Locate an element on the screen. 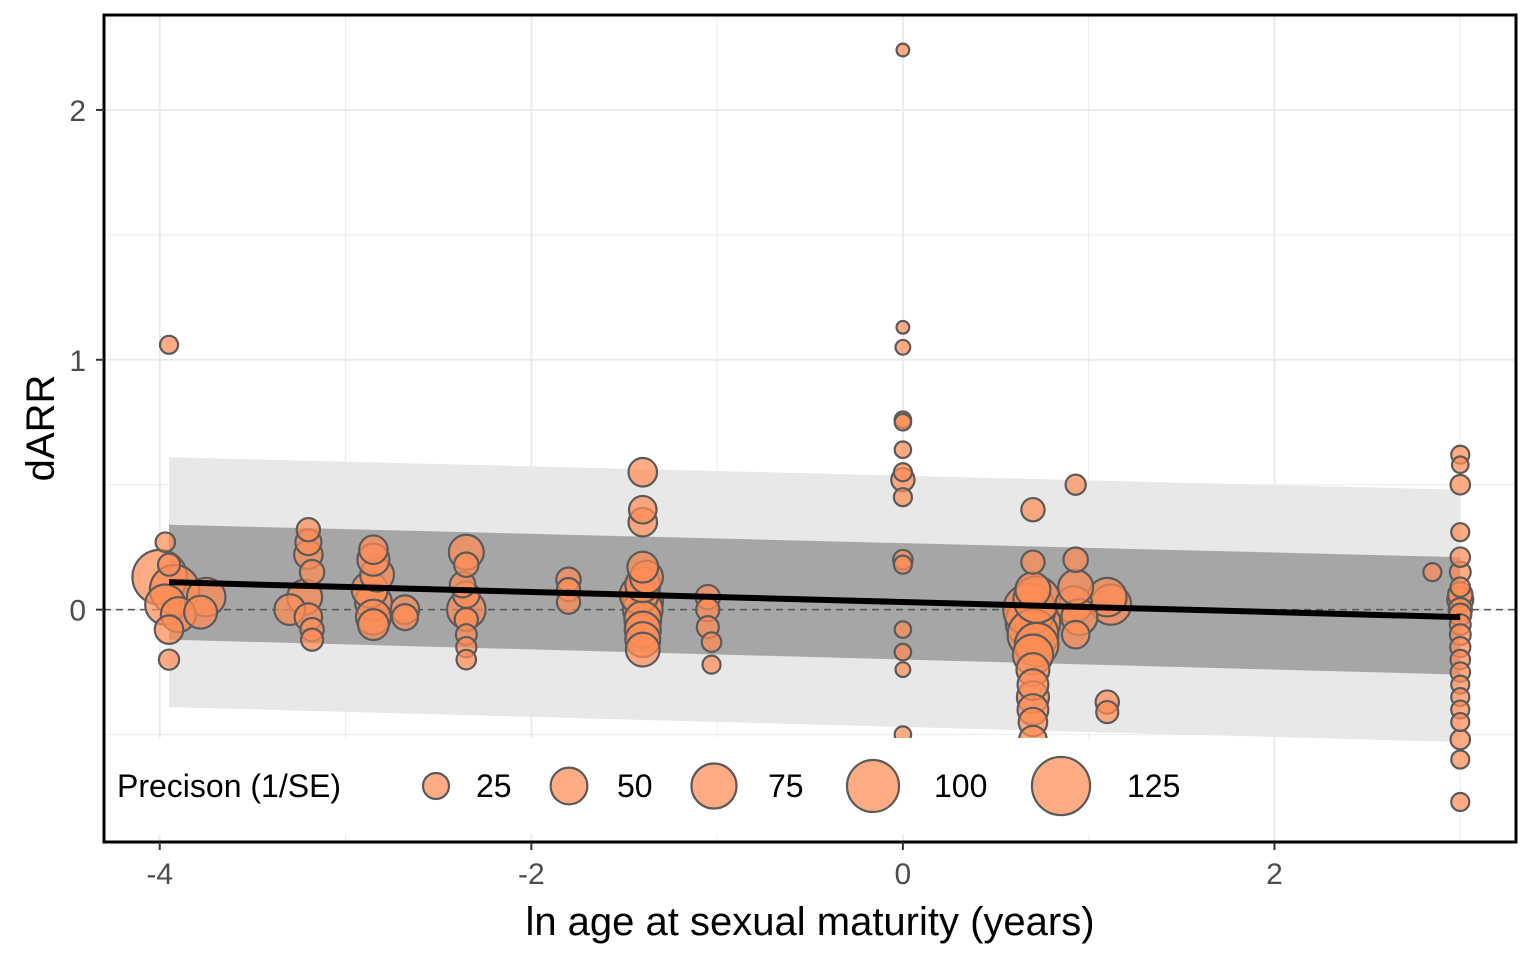 The height and width of the screenshot is (960, 1536). legend: Precison (1/SE) 25 50 75 100 125 is located at coordinates (653, 786).